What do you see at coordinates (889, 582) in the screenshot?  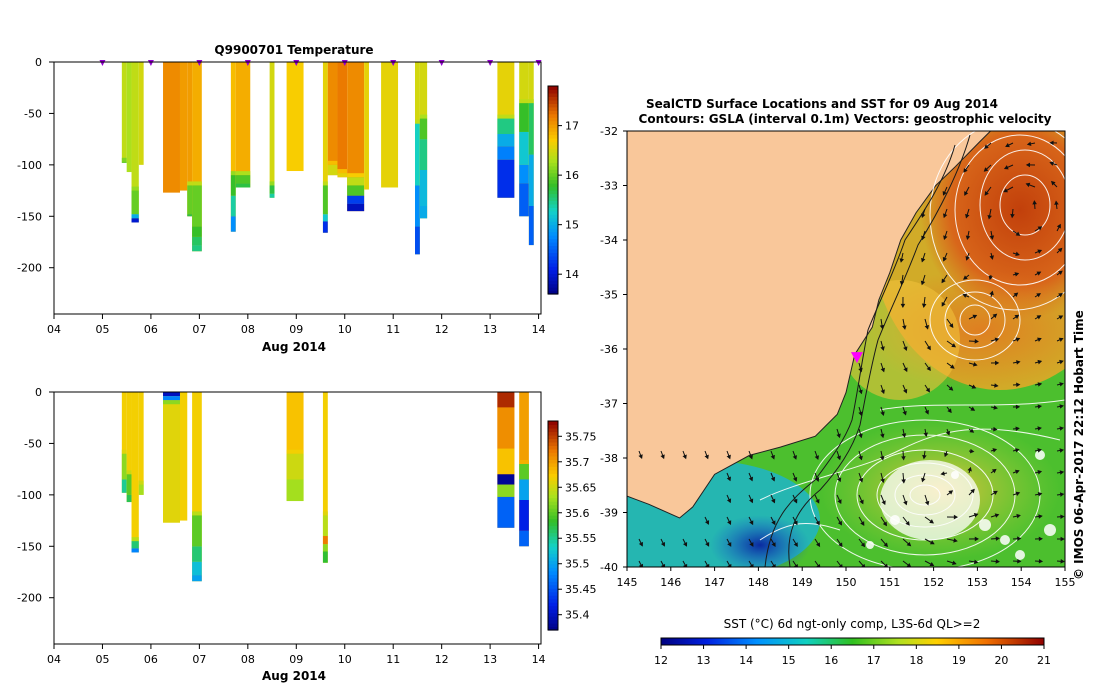 I see `lon-tick-label: 151` at bounding box center [889, 582].